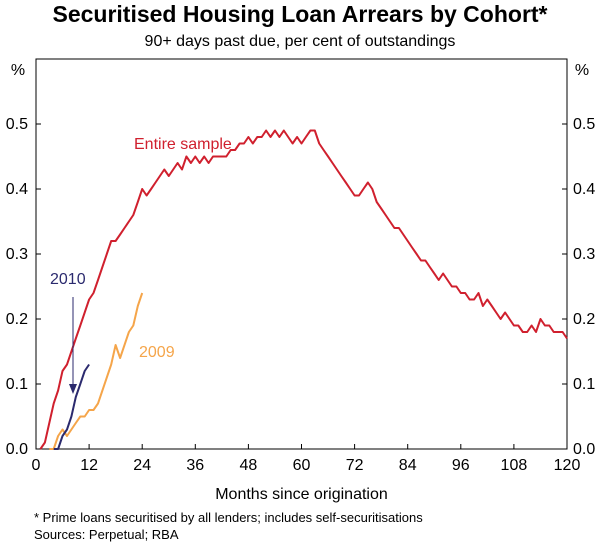 The height and width of the screenshot is (547, 600). I want to click on x-tick-label: 120, so click(567, 465).